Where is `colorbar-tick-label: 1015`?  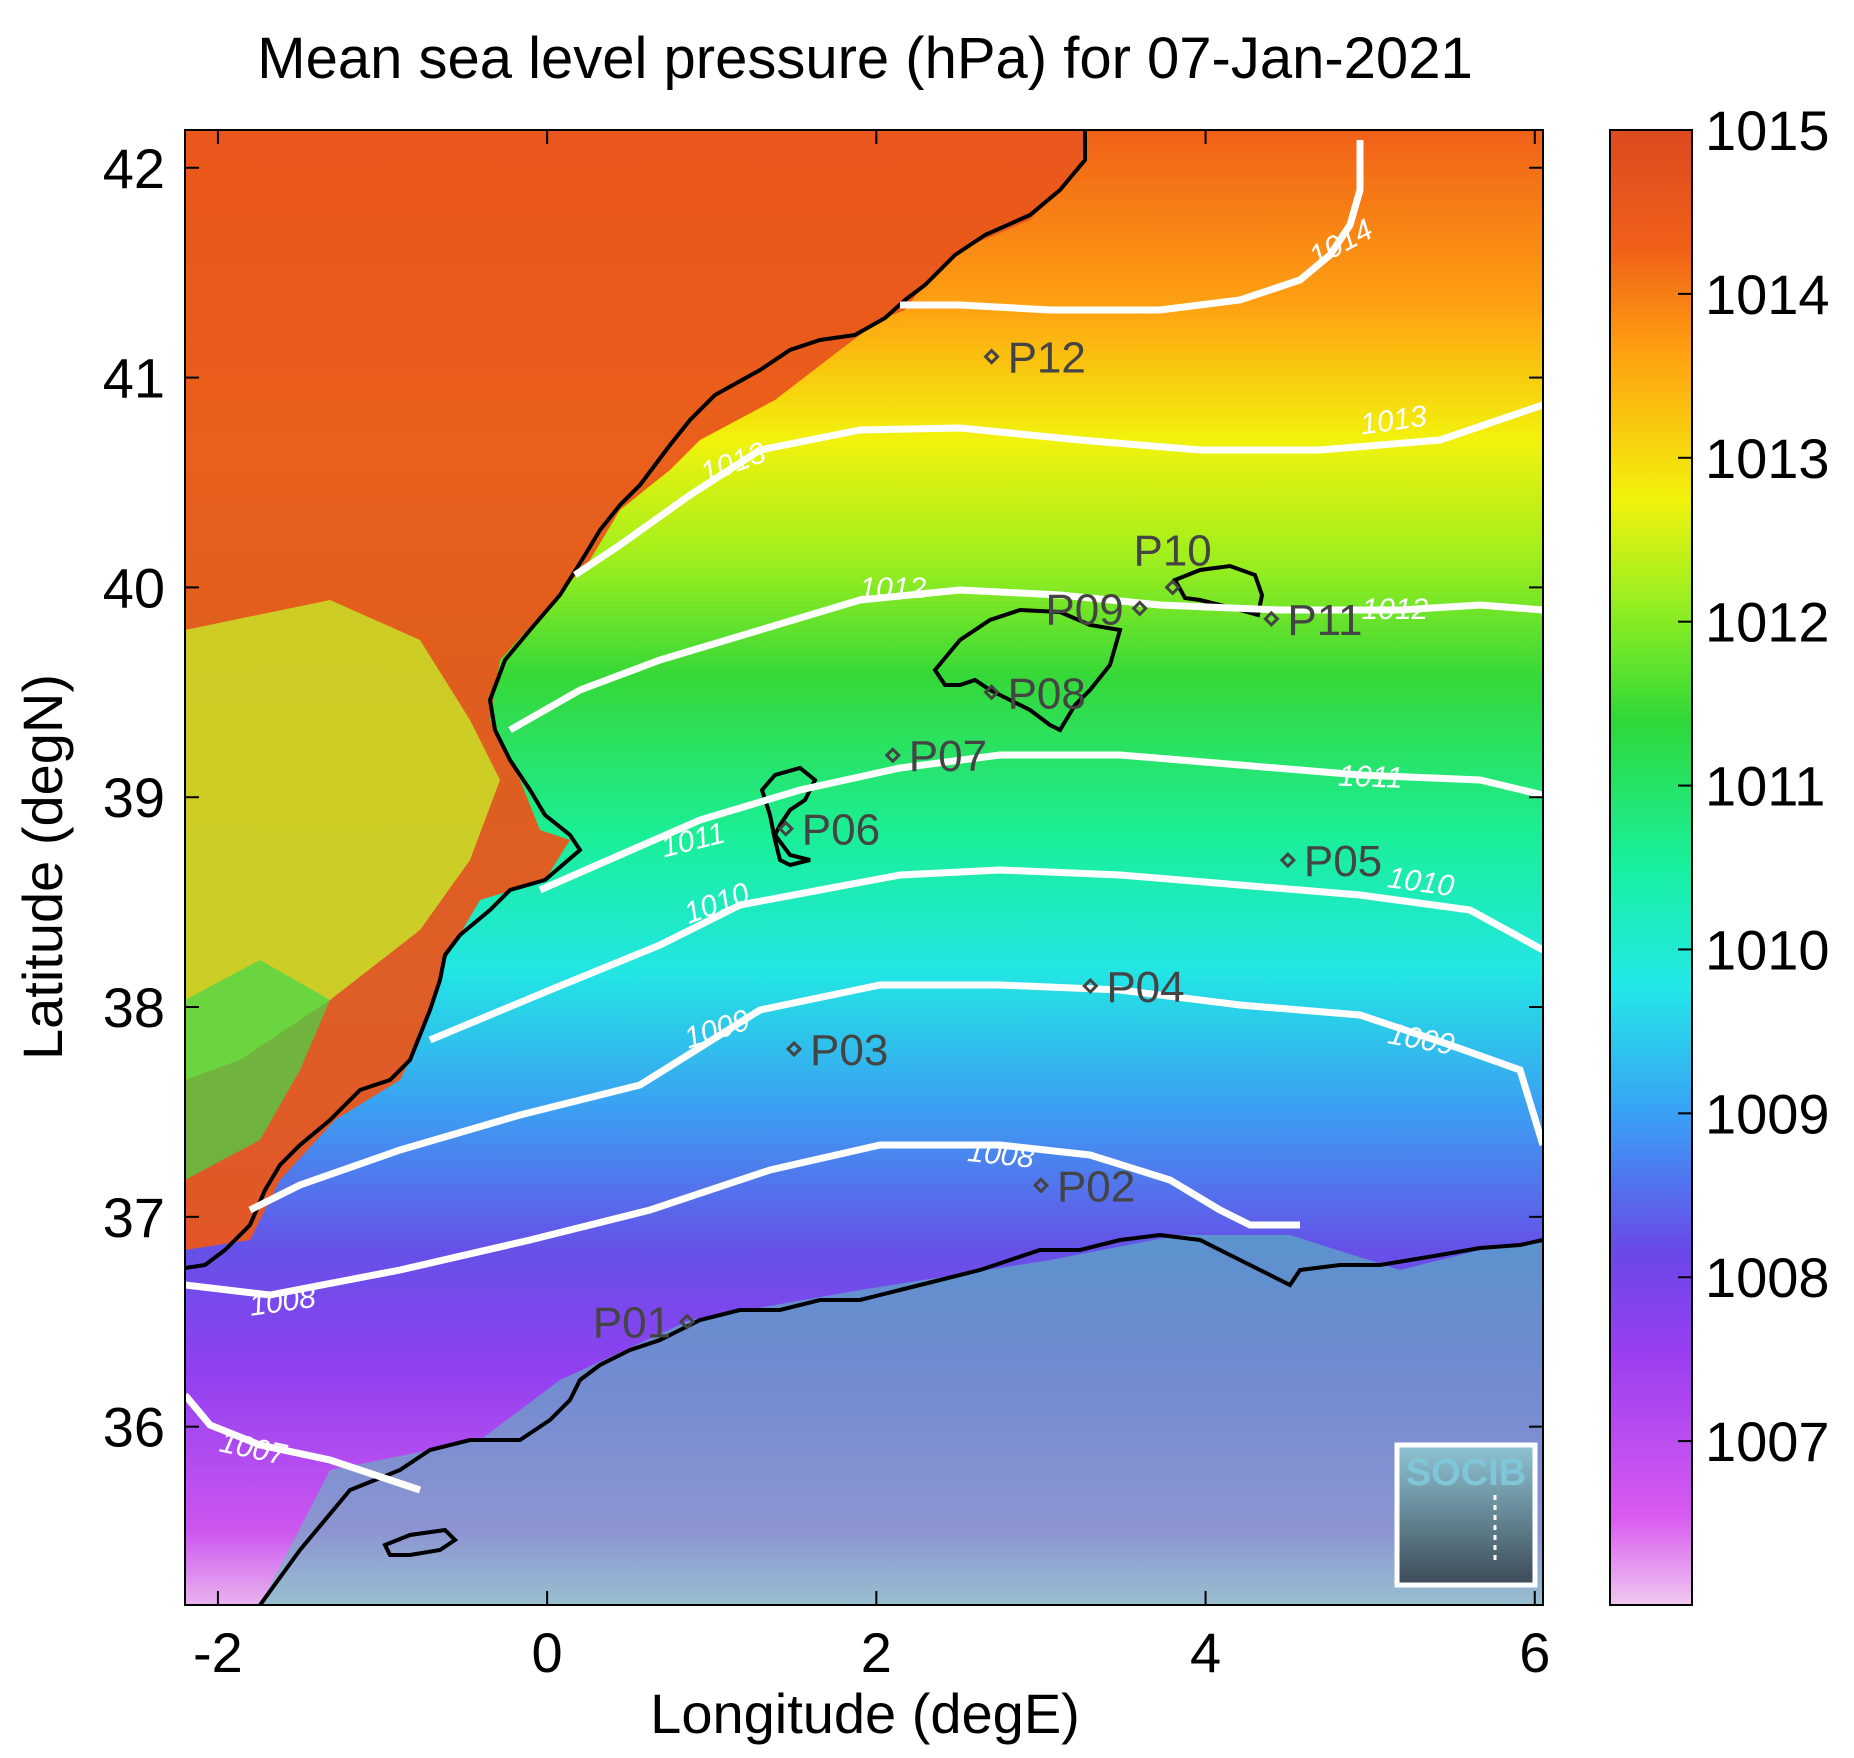
colorbar-tick-label: 1015 is located at coordinates (1767, 130).